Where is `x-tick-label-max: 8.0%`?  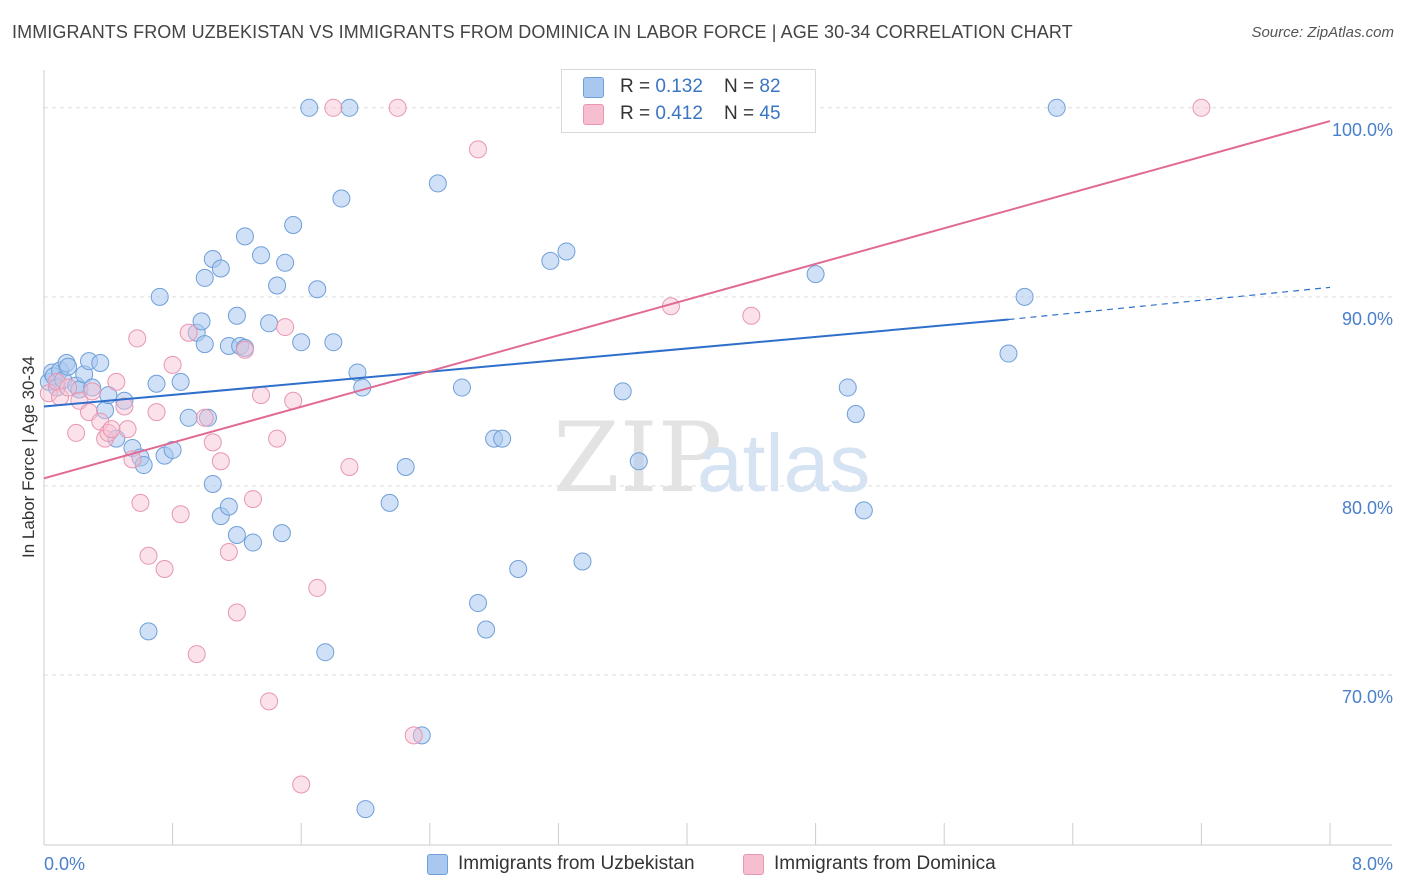
x-tick-label-max: 8.0% is located at coordinates (1372, 864).